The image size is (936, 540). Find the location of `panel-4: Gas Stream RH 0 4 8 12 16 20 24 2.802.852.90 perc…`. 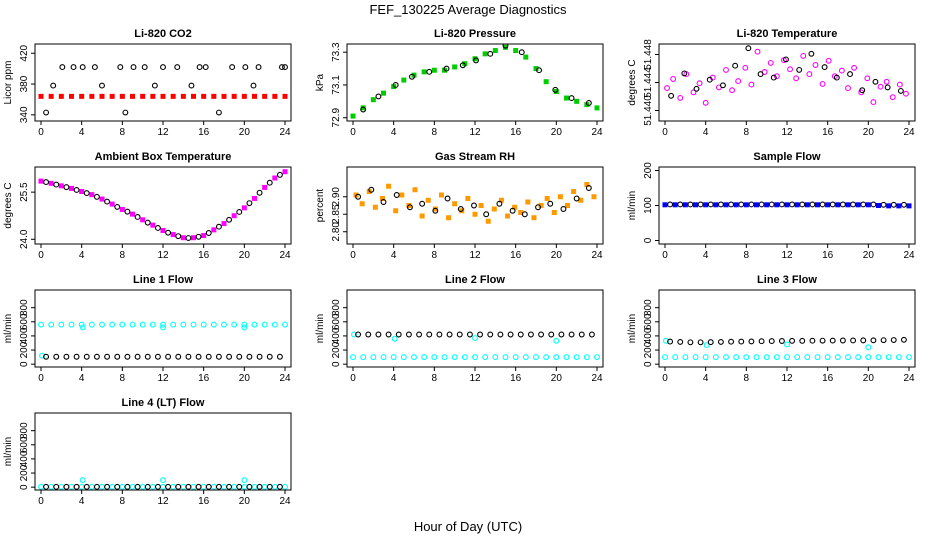

panel-4: Gas Stream RH 0 4 8 12 16 20 24 2.802.852.90 perc… is located at coordinates (459, 206).